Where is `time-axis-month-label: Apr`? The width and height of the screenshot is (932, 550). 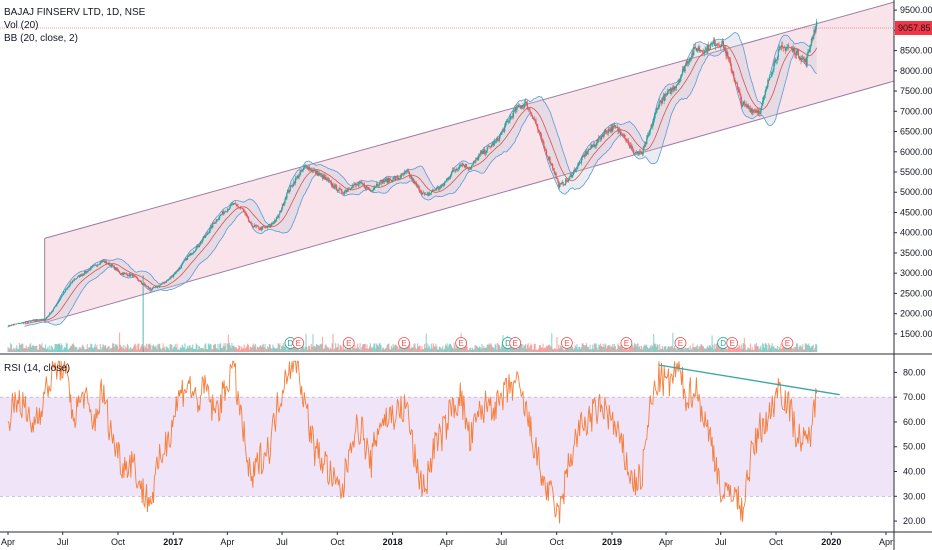 time-axis-month-label: Apr is located at coordinates (666, 542).